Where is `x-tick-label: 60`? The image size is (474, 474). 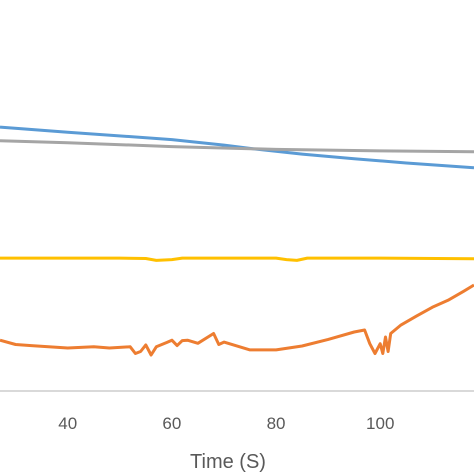
x-tick-label: 60 is located at coordinates (171, 423).